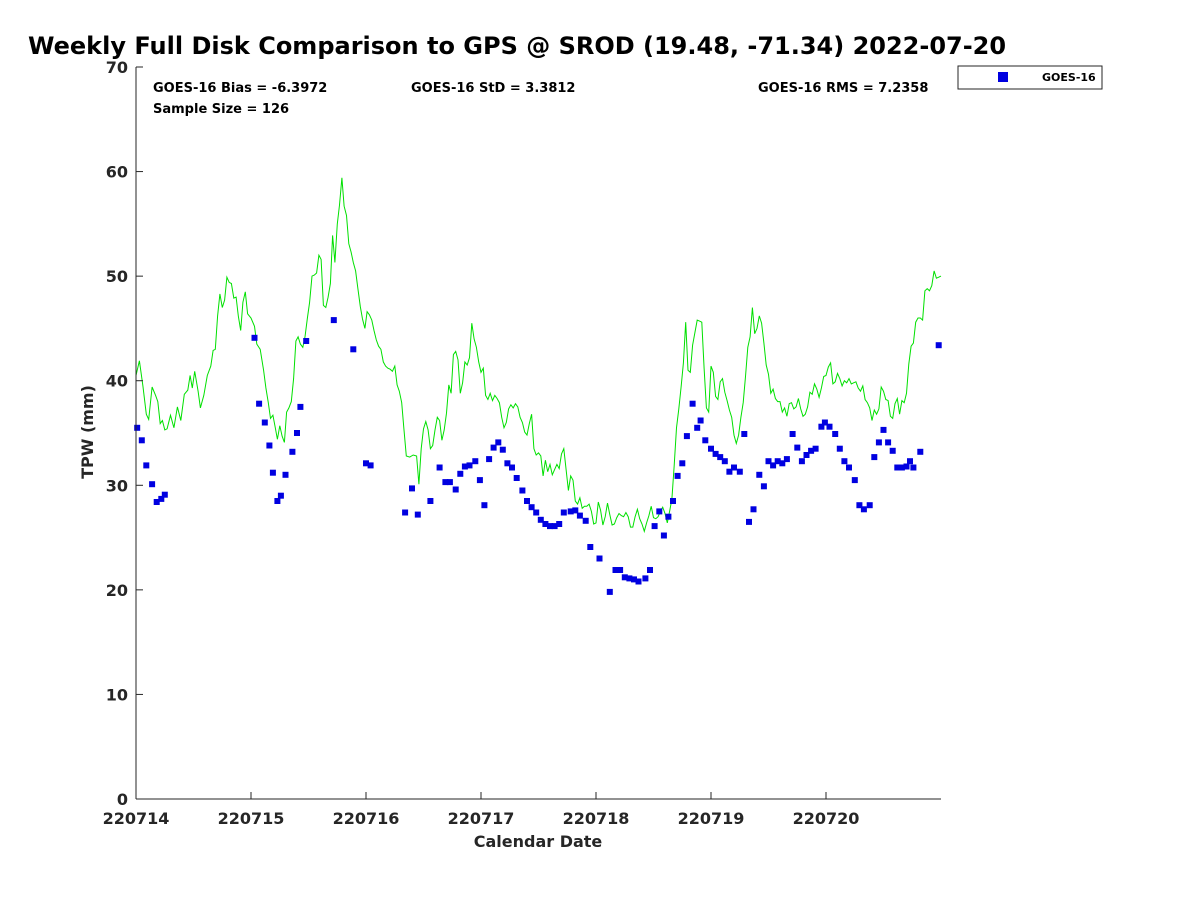 The height and width of the screenshot is (900, 1200). What do you see at coordinates (711, 818) in the screenshot?
I see `x-tick-label: 220719` at bounding box center [711, 818].